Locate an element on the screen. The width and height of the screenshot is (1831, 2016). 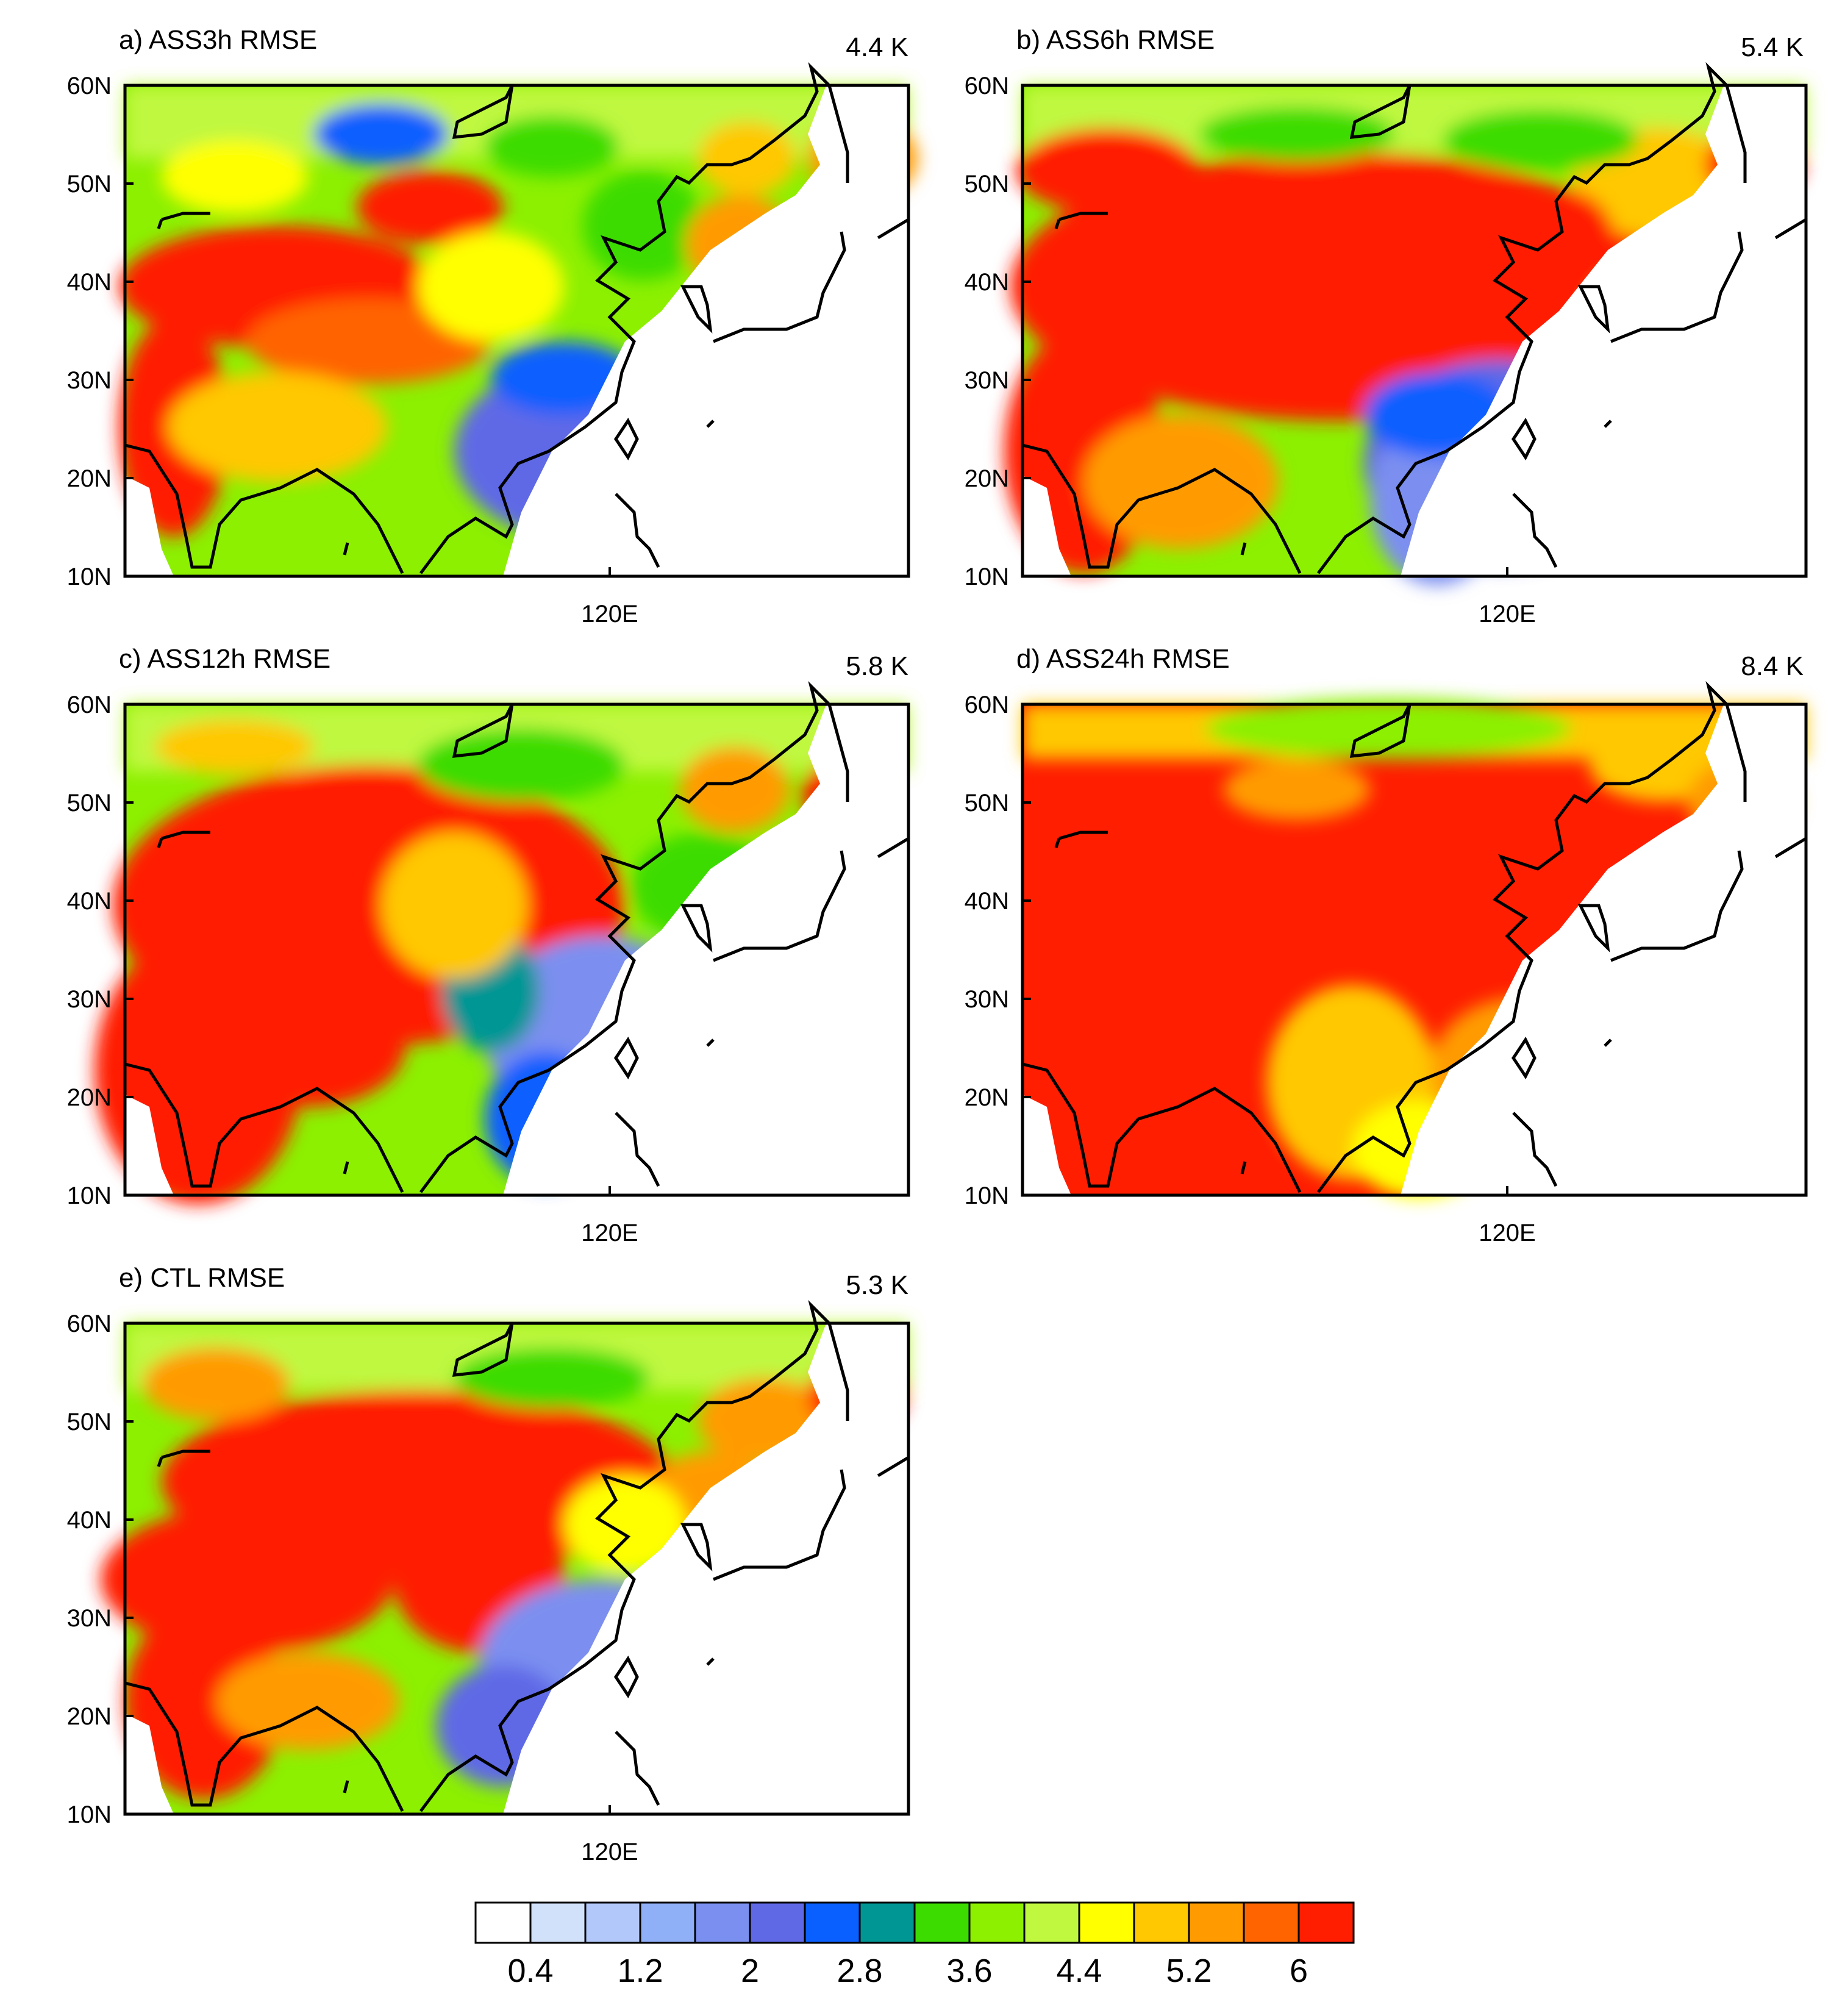
field-a is located at coordinates (518, 330).